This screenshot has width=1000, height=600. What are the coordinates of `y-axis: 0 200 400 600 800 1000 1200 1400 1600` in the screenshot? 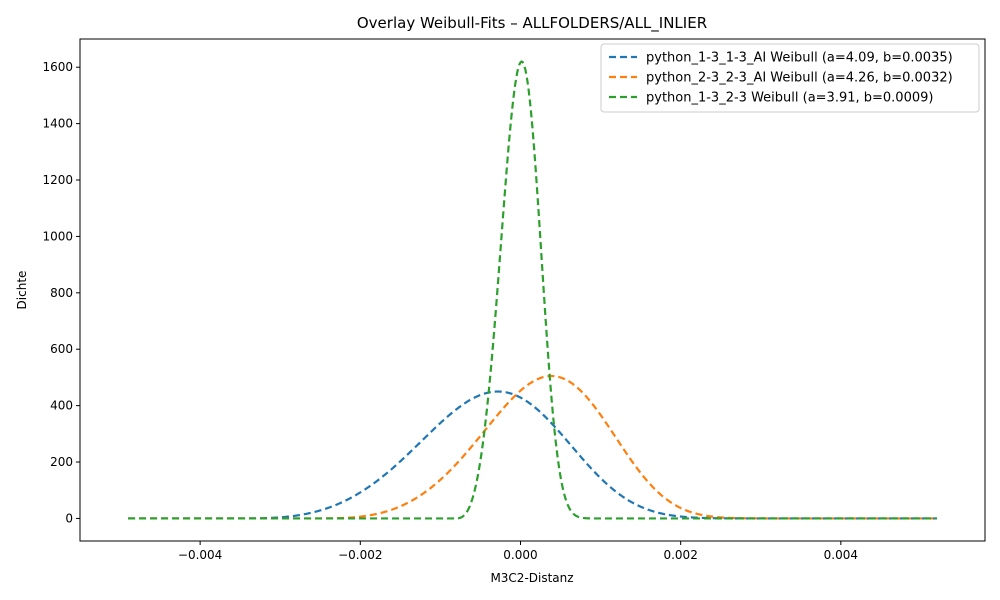 It's located at (61, 292).